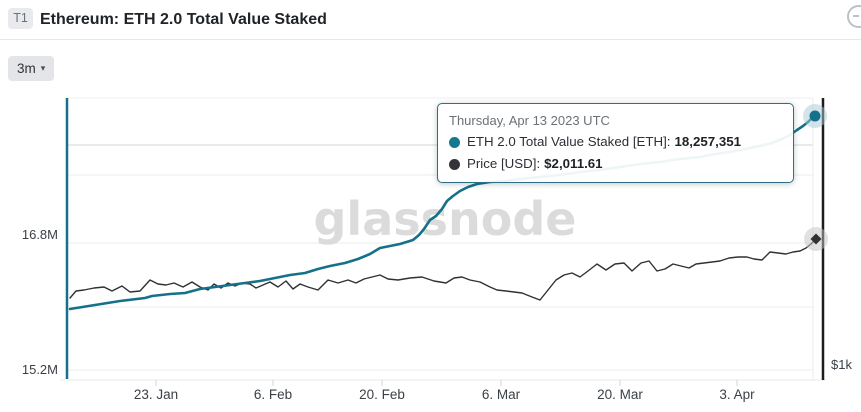 This screenshot has width=861, height=412. I want to click on price-series-line, so click(443, 269).